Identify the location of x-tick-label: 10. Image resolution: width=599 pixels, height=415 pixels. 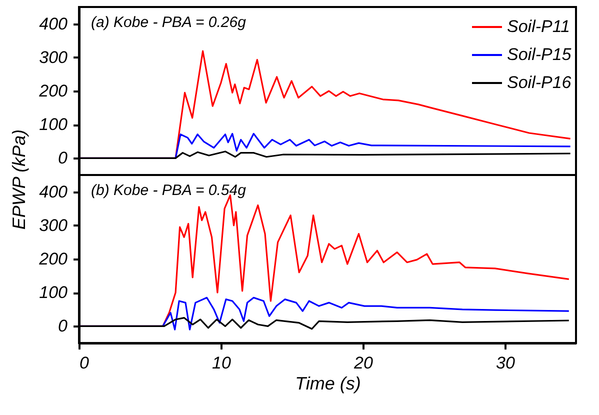
(222, 363).